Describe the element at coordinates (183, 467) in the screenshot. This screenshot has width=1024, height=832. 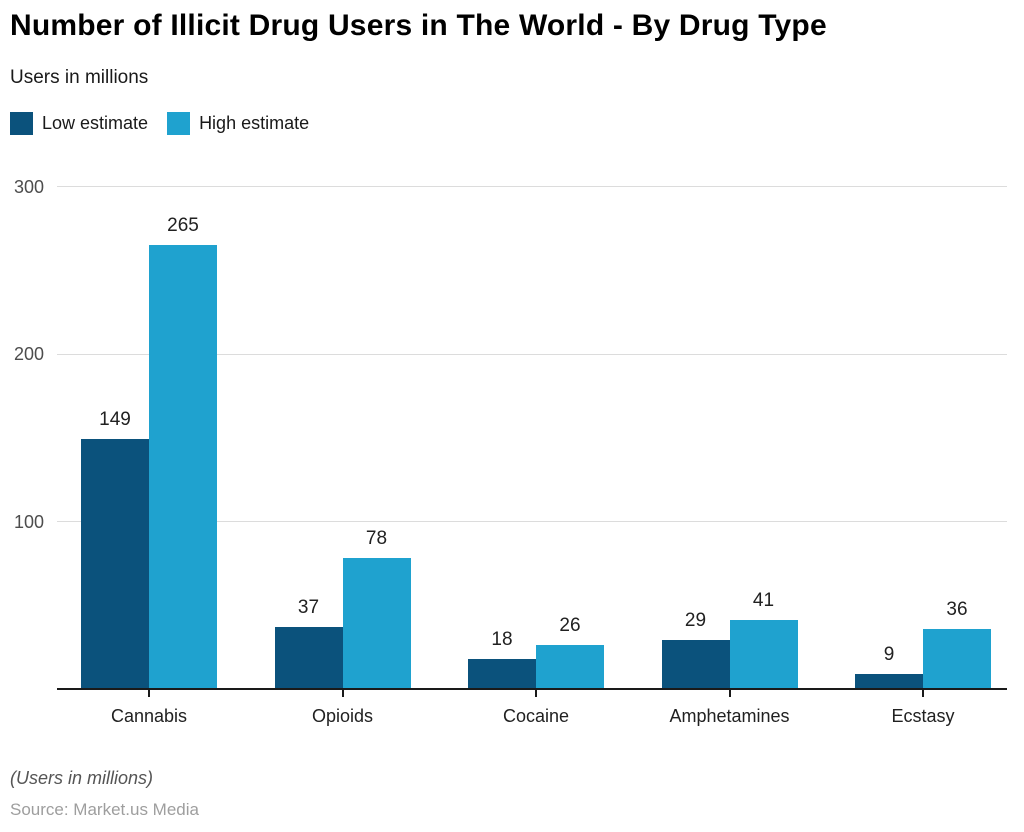
I see `bar-high-estimate-cannabis` at that location.